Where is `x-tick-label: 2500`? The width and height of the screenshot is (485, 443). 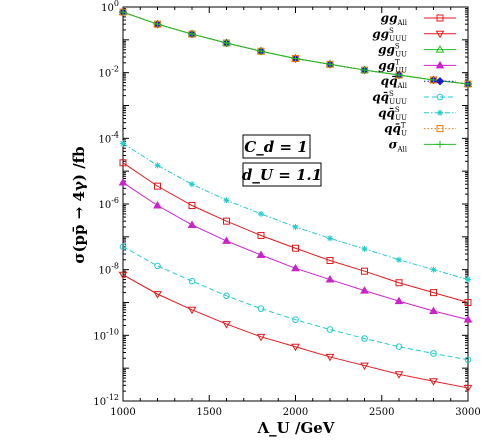
x-tick-label: 2500 is located at coordinates (381, 412).